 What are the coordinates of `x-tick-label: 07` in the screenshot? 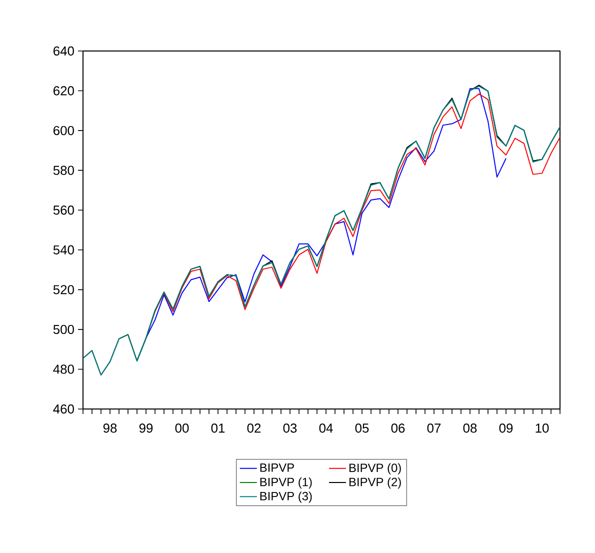 It's located at (434, 428).